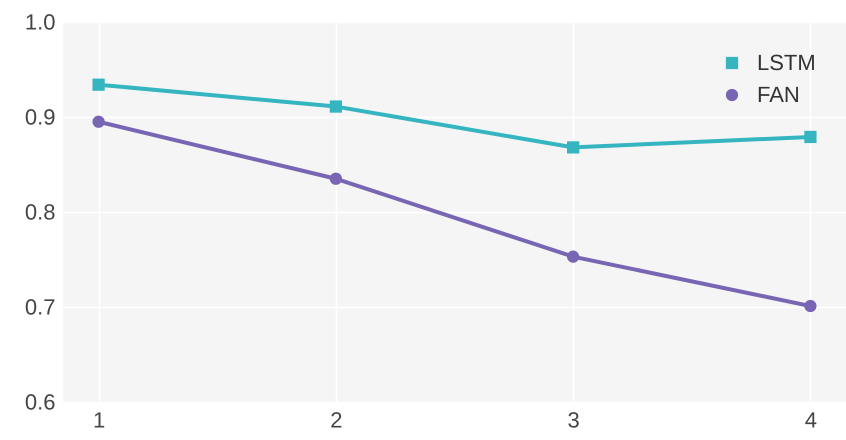 The height and width of the screenshot is (440, 846). I want to click on y-tick-label: 0.8, so click(40, 212).